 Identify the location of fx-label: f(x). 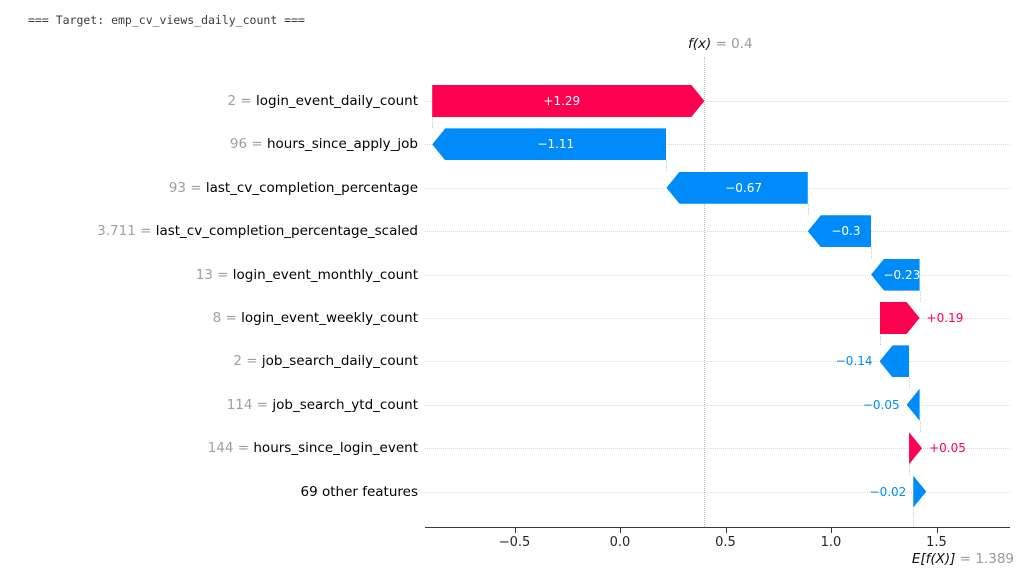
(700, 44).